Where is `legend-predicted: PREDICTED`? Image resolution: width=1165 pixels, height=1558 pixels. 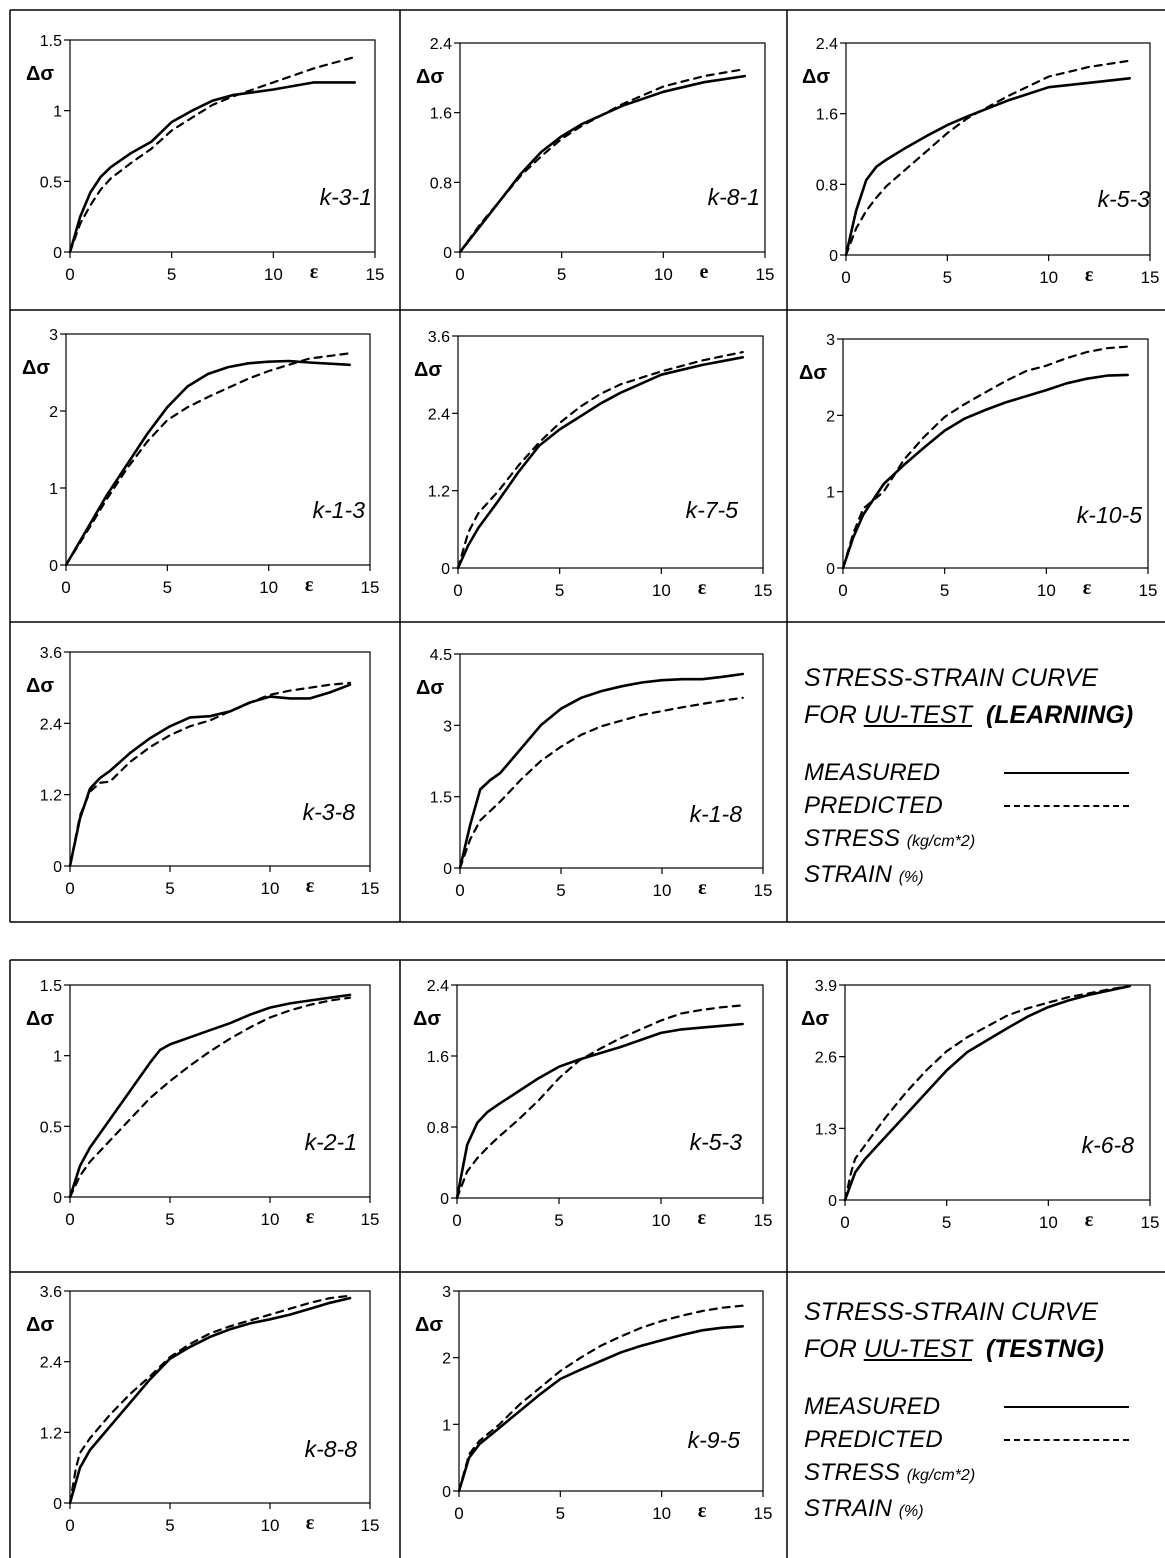
legend-predicted: PREDICTED is located at coordinates (966, 1439).